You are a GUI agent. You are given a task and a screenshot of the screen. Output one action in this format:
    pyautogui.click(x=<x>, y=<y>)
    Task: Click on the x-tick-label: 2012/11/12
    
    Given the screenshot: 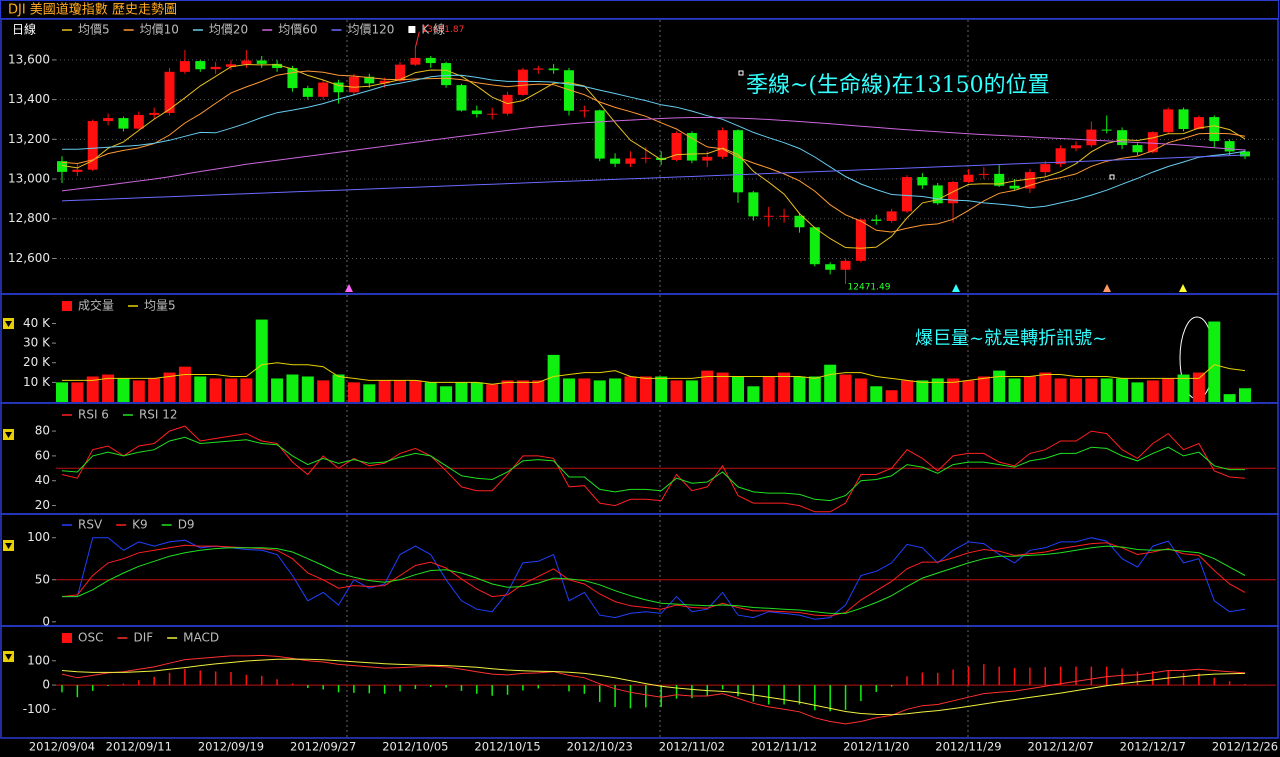 What is the action you would take?
    pyautogui.click(x=784, y=747)
    